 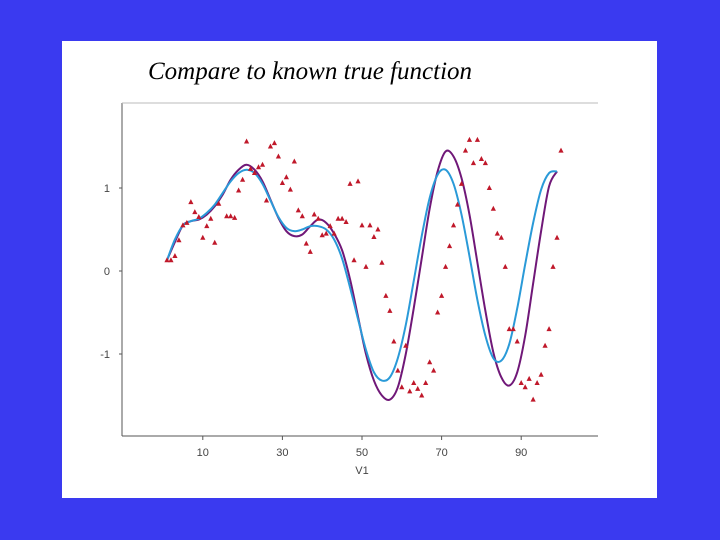 I want to click on x-tick-label: 10, so click(x=203, y=453).